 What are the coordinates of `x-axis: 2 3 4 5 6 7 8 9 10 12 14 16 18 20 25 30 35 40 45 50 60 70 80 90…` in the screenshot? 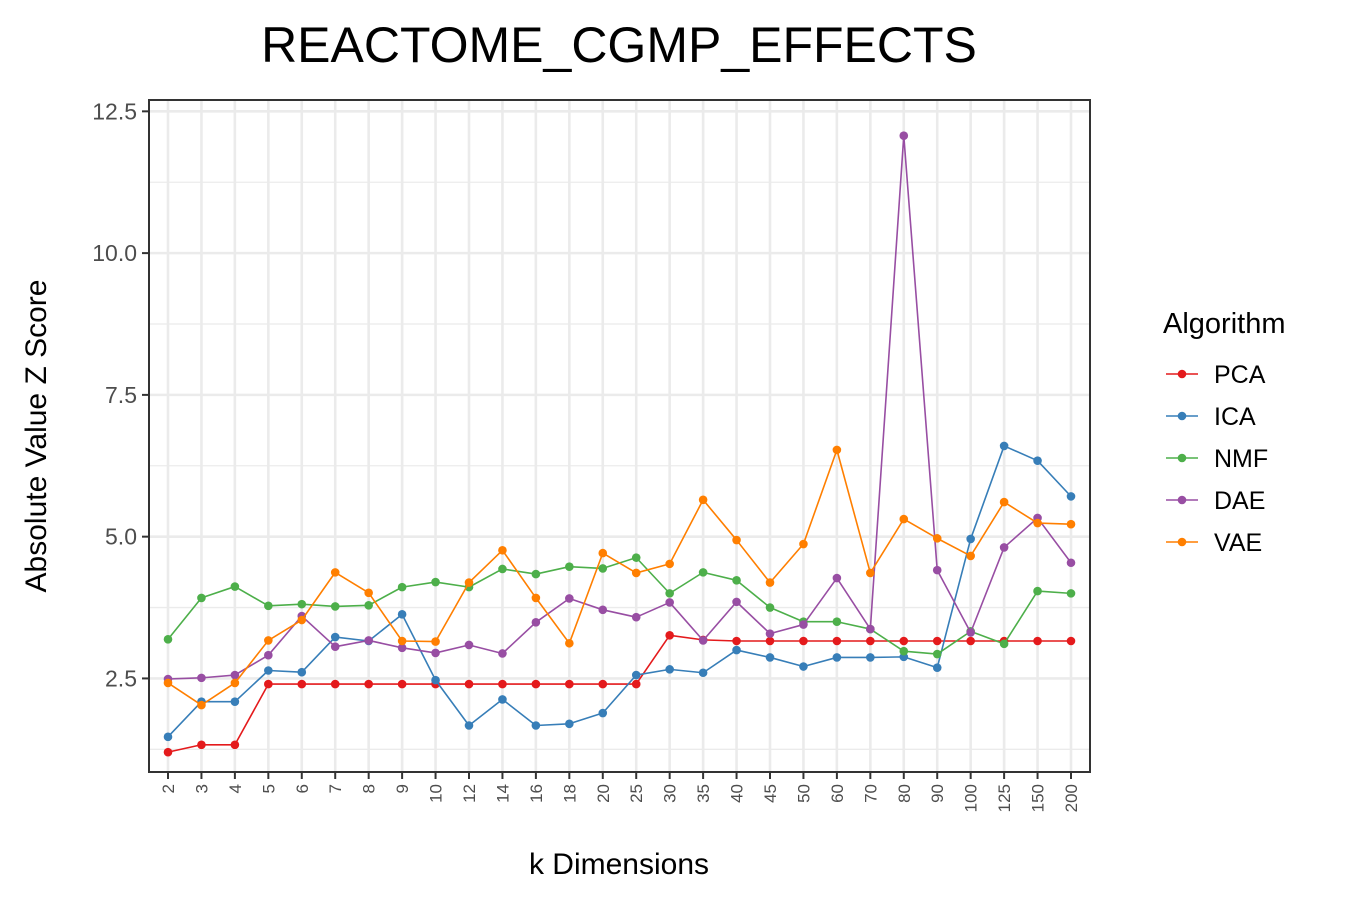 It's located at (620, 792).